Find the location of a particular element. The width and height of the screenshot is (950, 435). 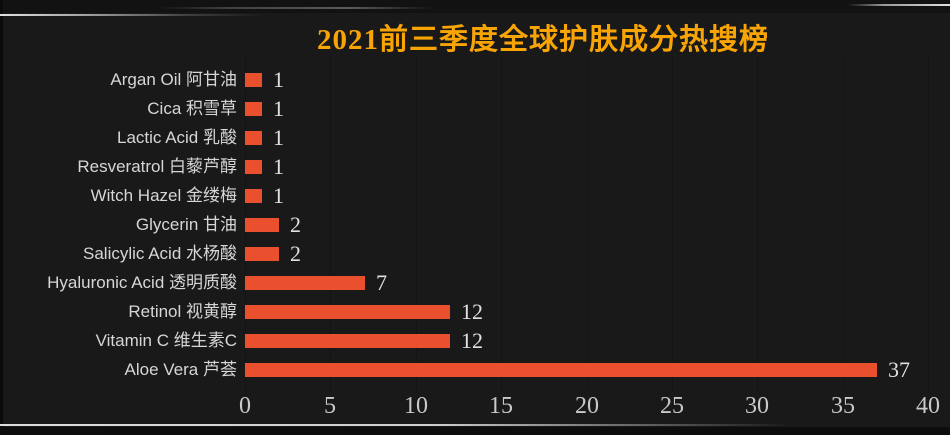

decorative-line-top-left is located at coordinates (132, 15).